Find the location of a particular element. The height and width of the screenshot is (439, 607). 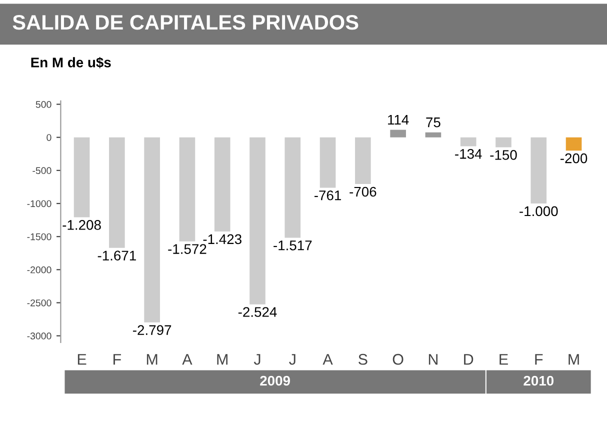

data-label: -1.000 is located at coordinates (539, 211).